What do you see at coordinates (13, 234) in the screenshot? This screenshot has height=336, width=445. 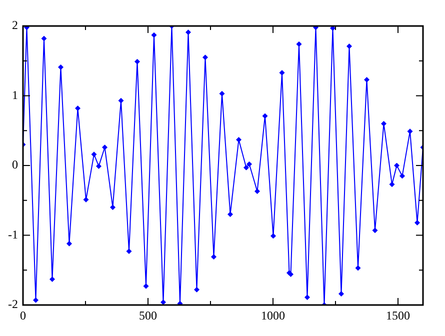 I see `y-tick-label: -1` at bounding box center [13, 234].